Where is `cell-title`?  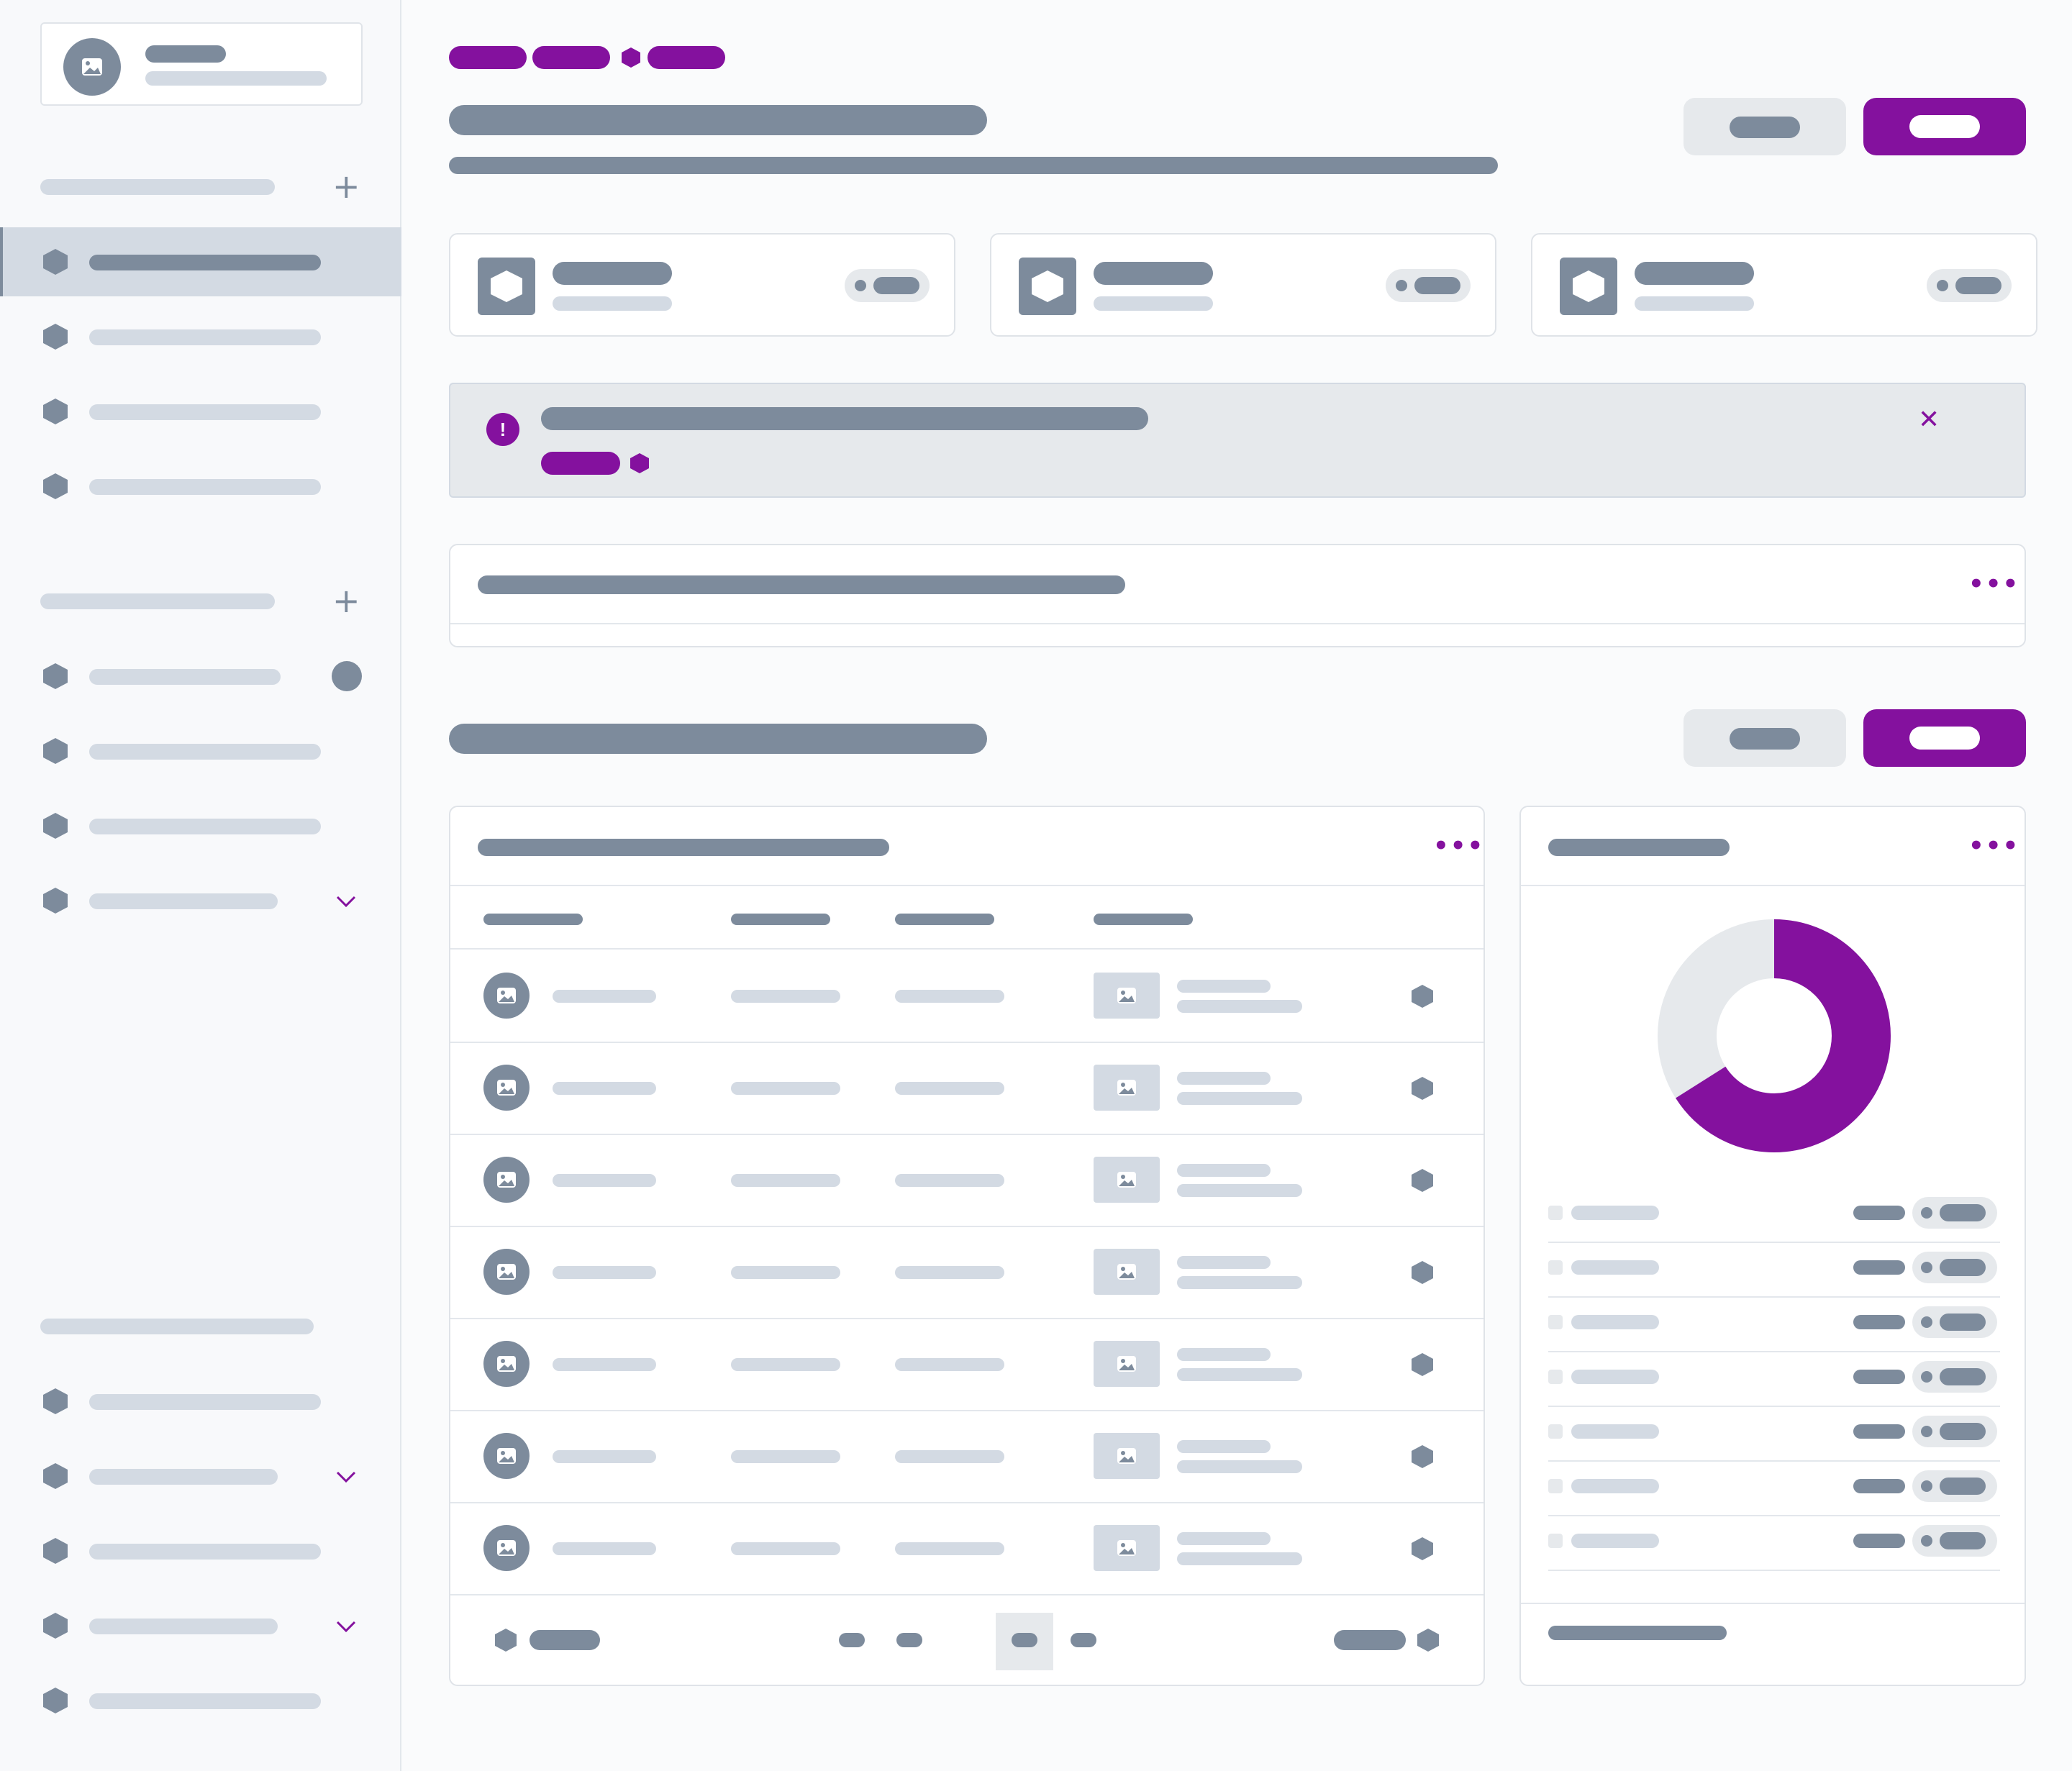 cell-title is located at coordinates (1224, 1446).